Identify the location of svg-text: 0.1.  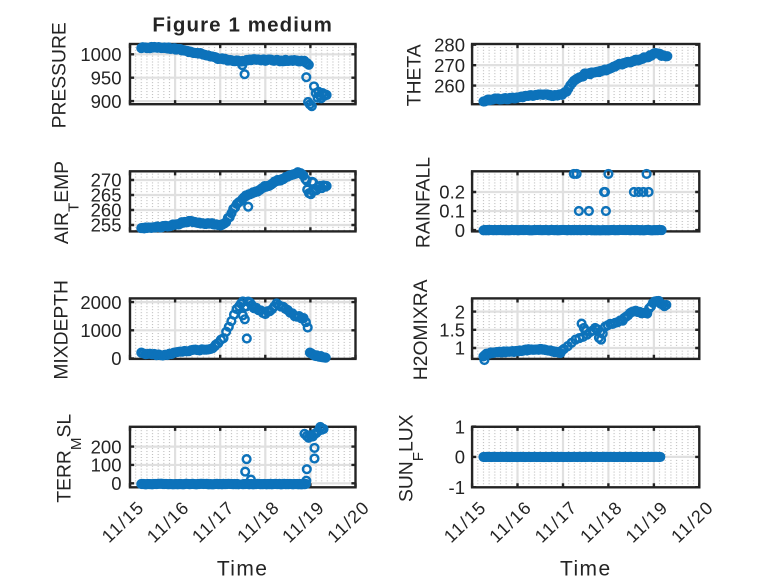
(452, 211).